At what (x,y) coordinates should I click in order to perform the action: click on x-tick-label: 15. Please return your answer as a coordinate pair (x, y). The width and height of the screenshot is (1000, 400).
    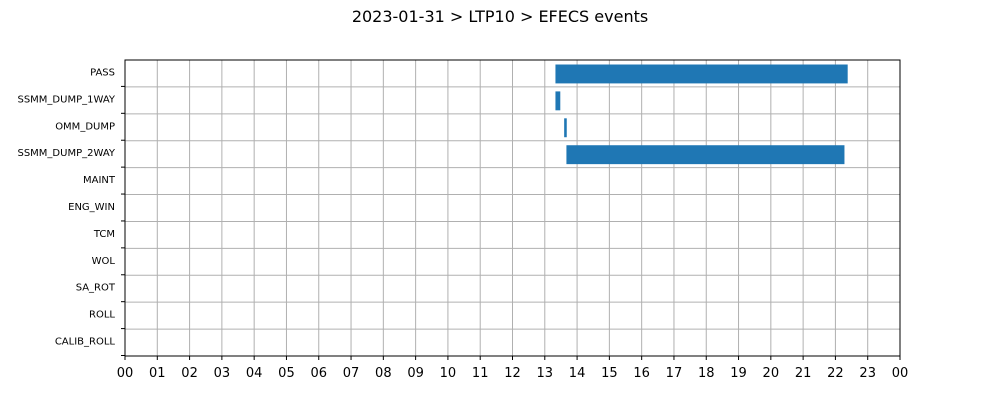
    Looking at the image, I should click on (609, 373).